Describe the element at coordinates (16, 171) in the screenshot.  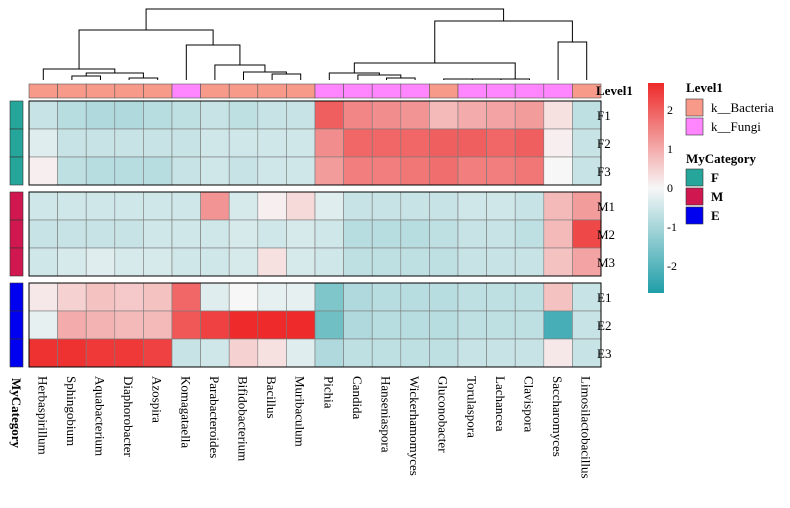
I see `mycategory-cell-F3` at that location.